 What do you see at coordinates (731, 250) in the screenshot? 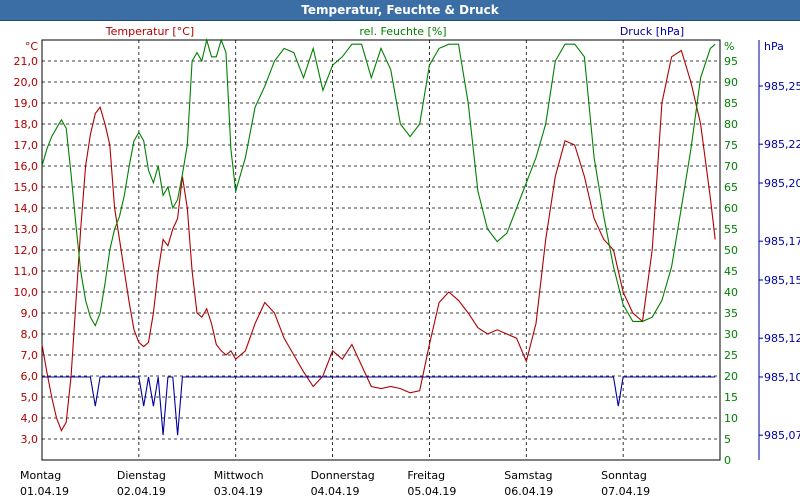
I see `humidity-tick-label: 50` at bounding box center [731, 250].